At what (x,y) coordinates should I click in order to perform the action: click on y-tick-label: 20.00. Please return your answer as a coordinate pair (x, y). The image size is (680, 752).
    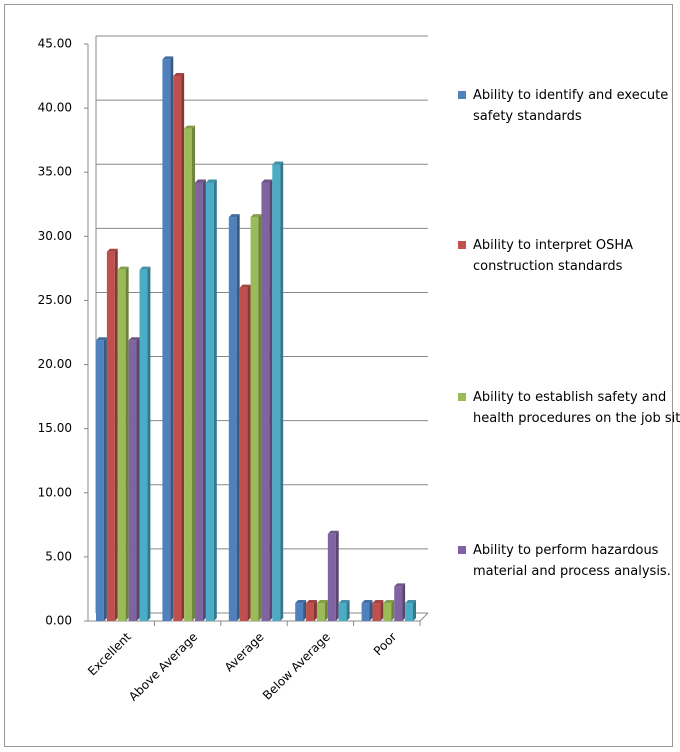
    Looking at the image, I should click on (55, 364).